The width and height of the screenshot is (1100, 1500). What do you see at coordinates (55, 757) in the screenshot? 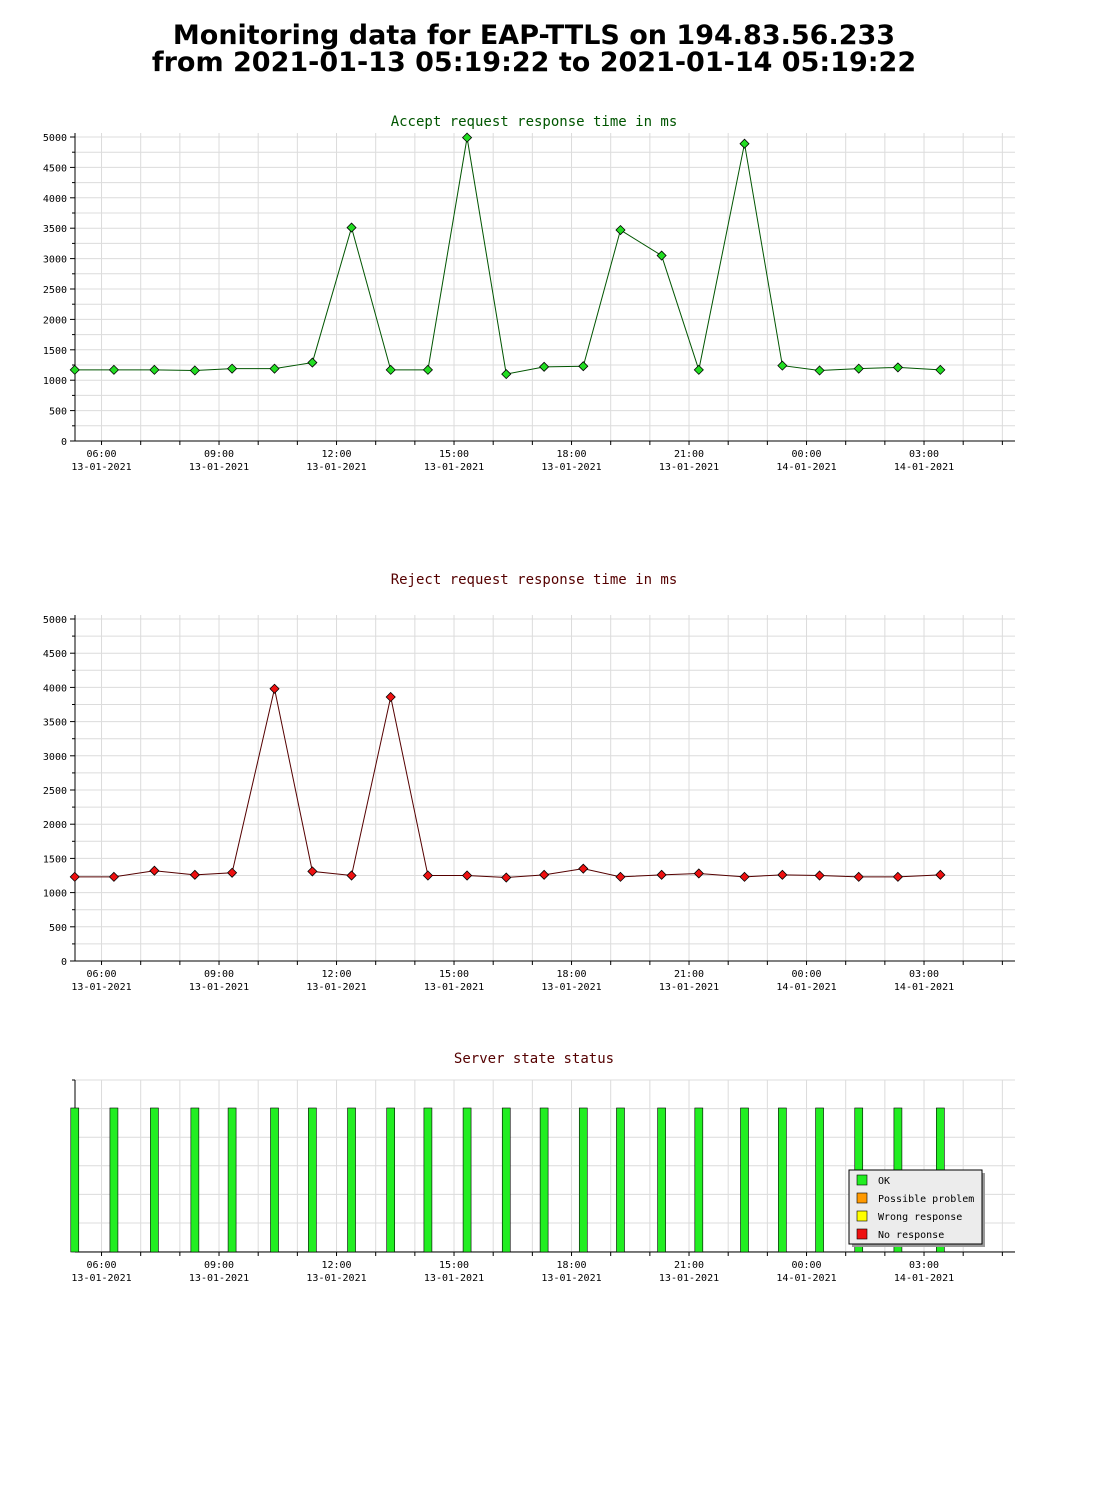
I see `y-tick-label: 3000` at bounding box center [55, 757].